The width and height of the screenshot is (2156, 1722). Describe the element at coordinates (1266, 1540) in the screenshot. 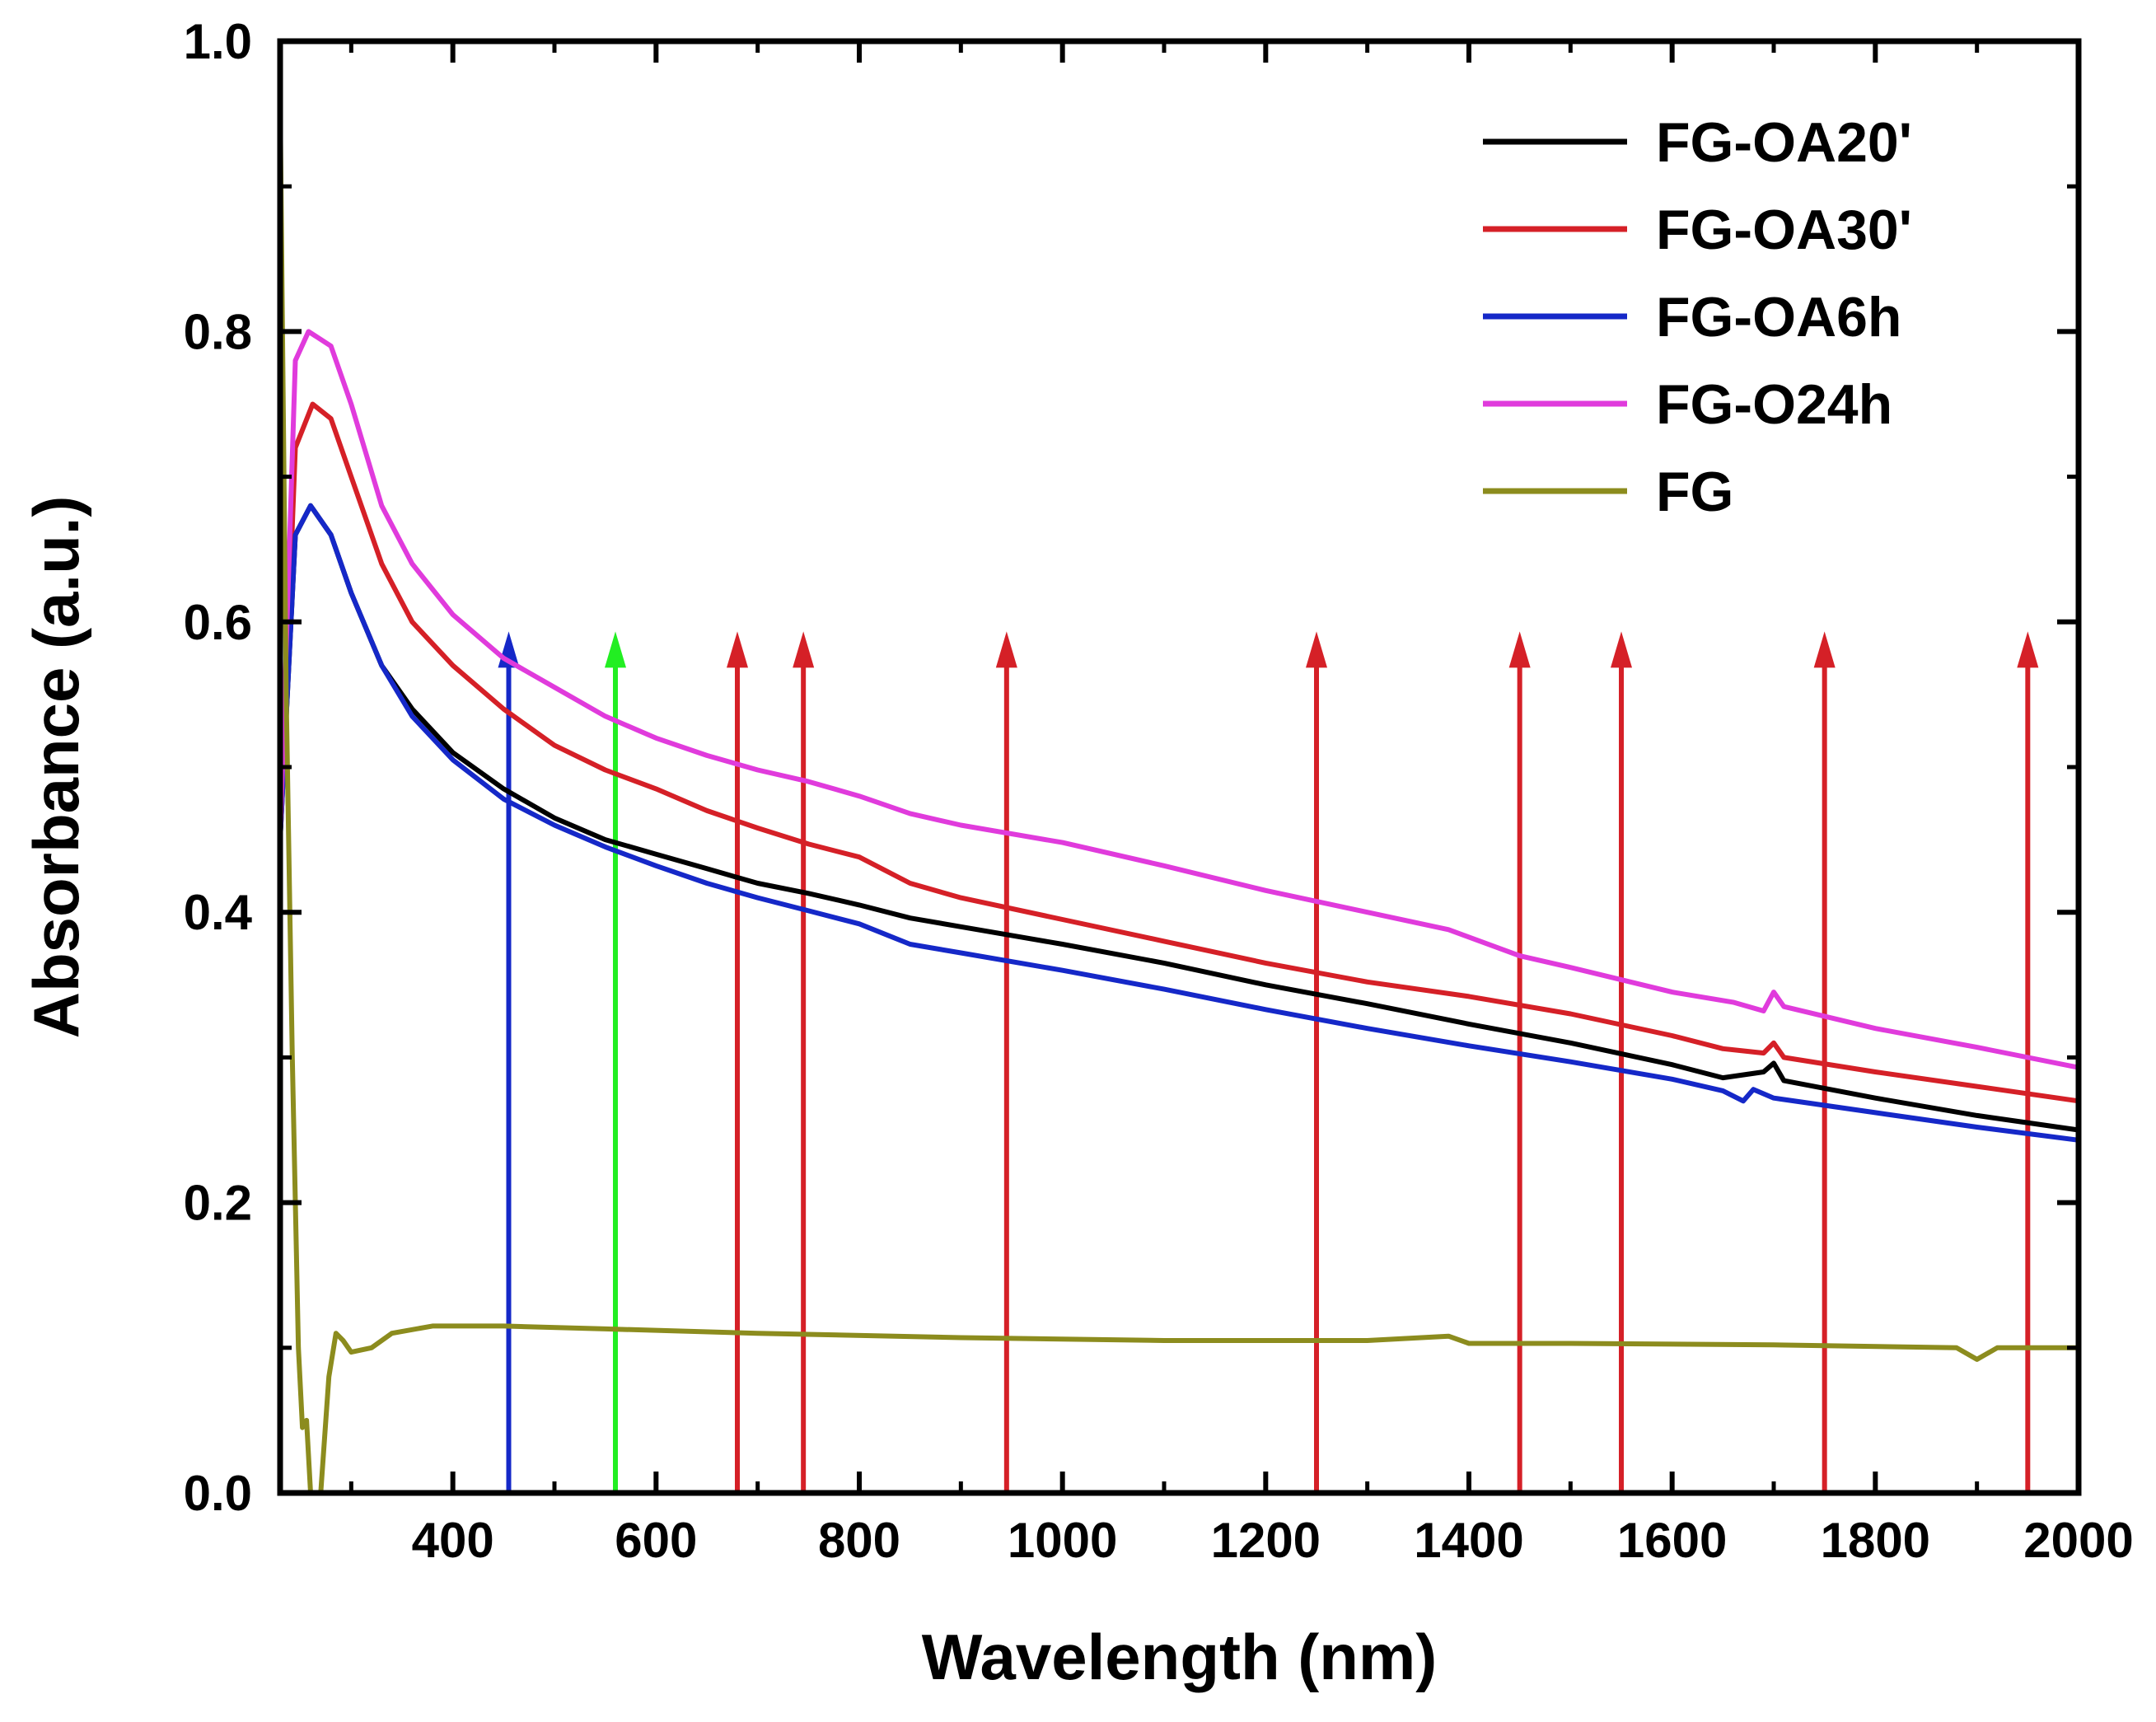

I see `x-tick-label: 1200` at that location.